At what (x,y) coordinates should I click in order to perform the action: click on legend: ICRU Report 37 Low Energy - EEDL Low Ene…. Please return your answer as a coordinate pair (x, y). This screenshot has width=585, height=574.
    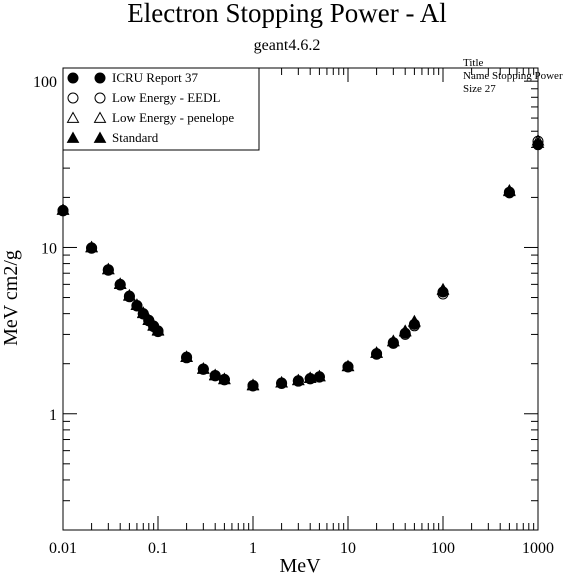
    Looking at the image, I should click on (161, 109).